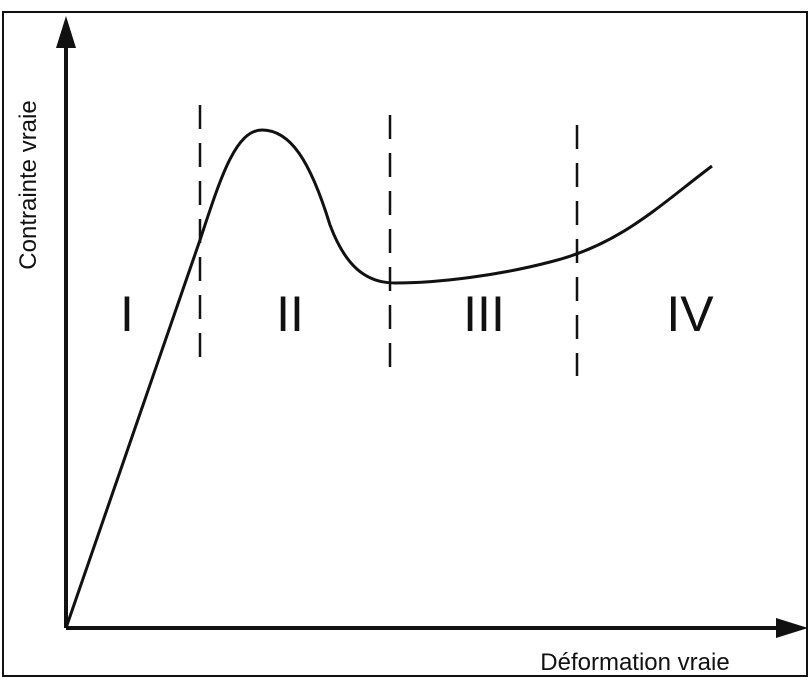 This screenshot has width=810, height=679. What do you see at coordinates (484, 314) in the screenshot?
I see `region-label: III` at bounding box center [484, 314].